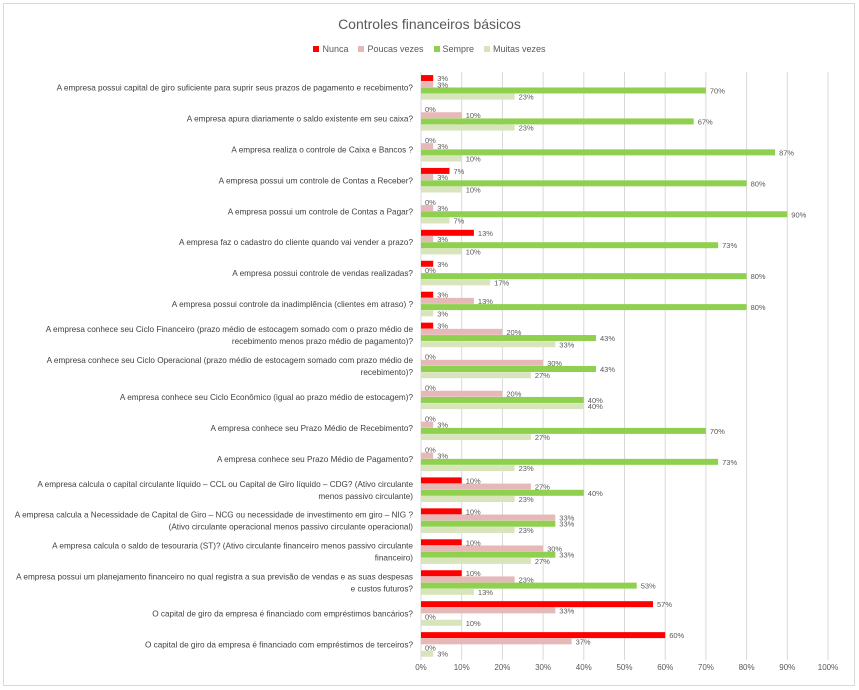  I want to click on bar-value-label-1-2: 67%, so click(705, 121).